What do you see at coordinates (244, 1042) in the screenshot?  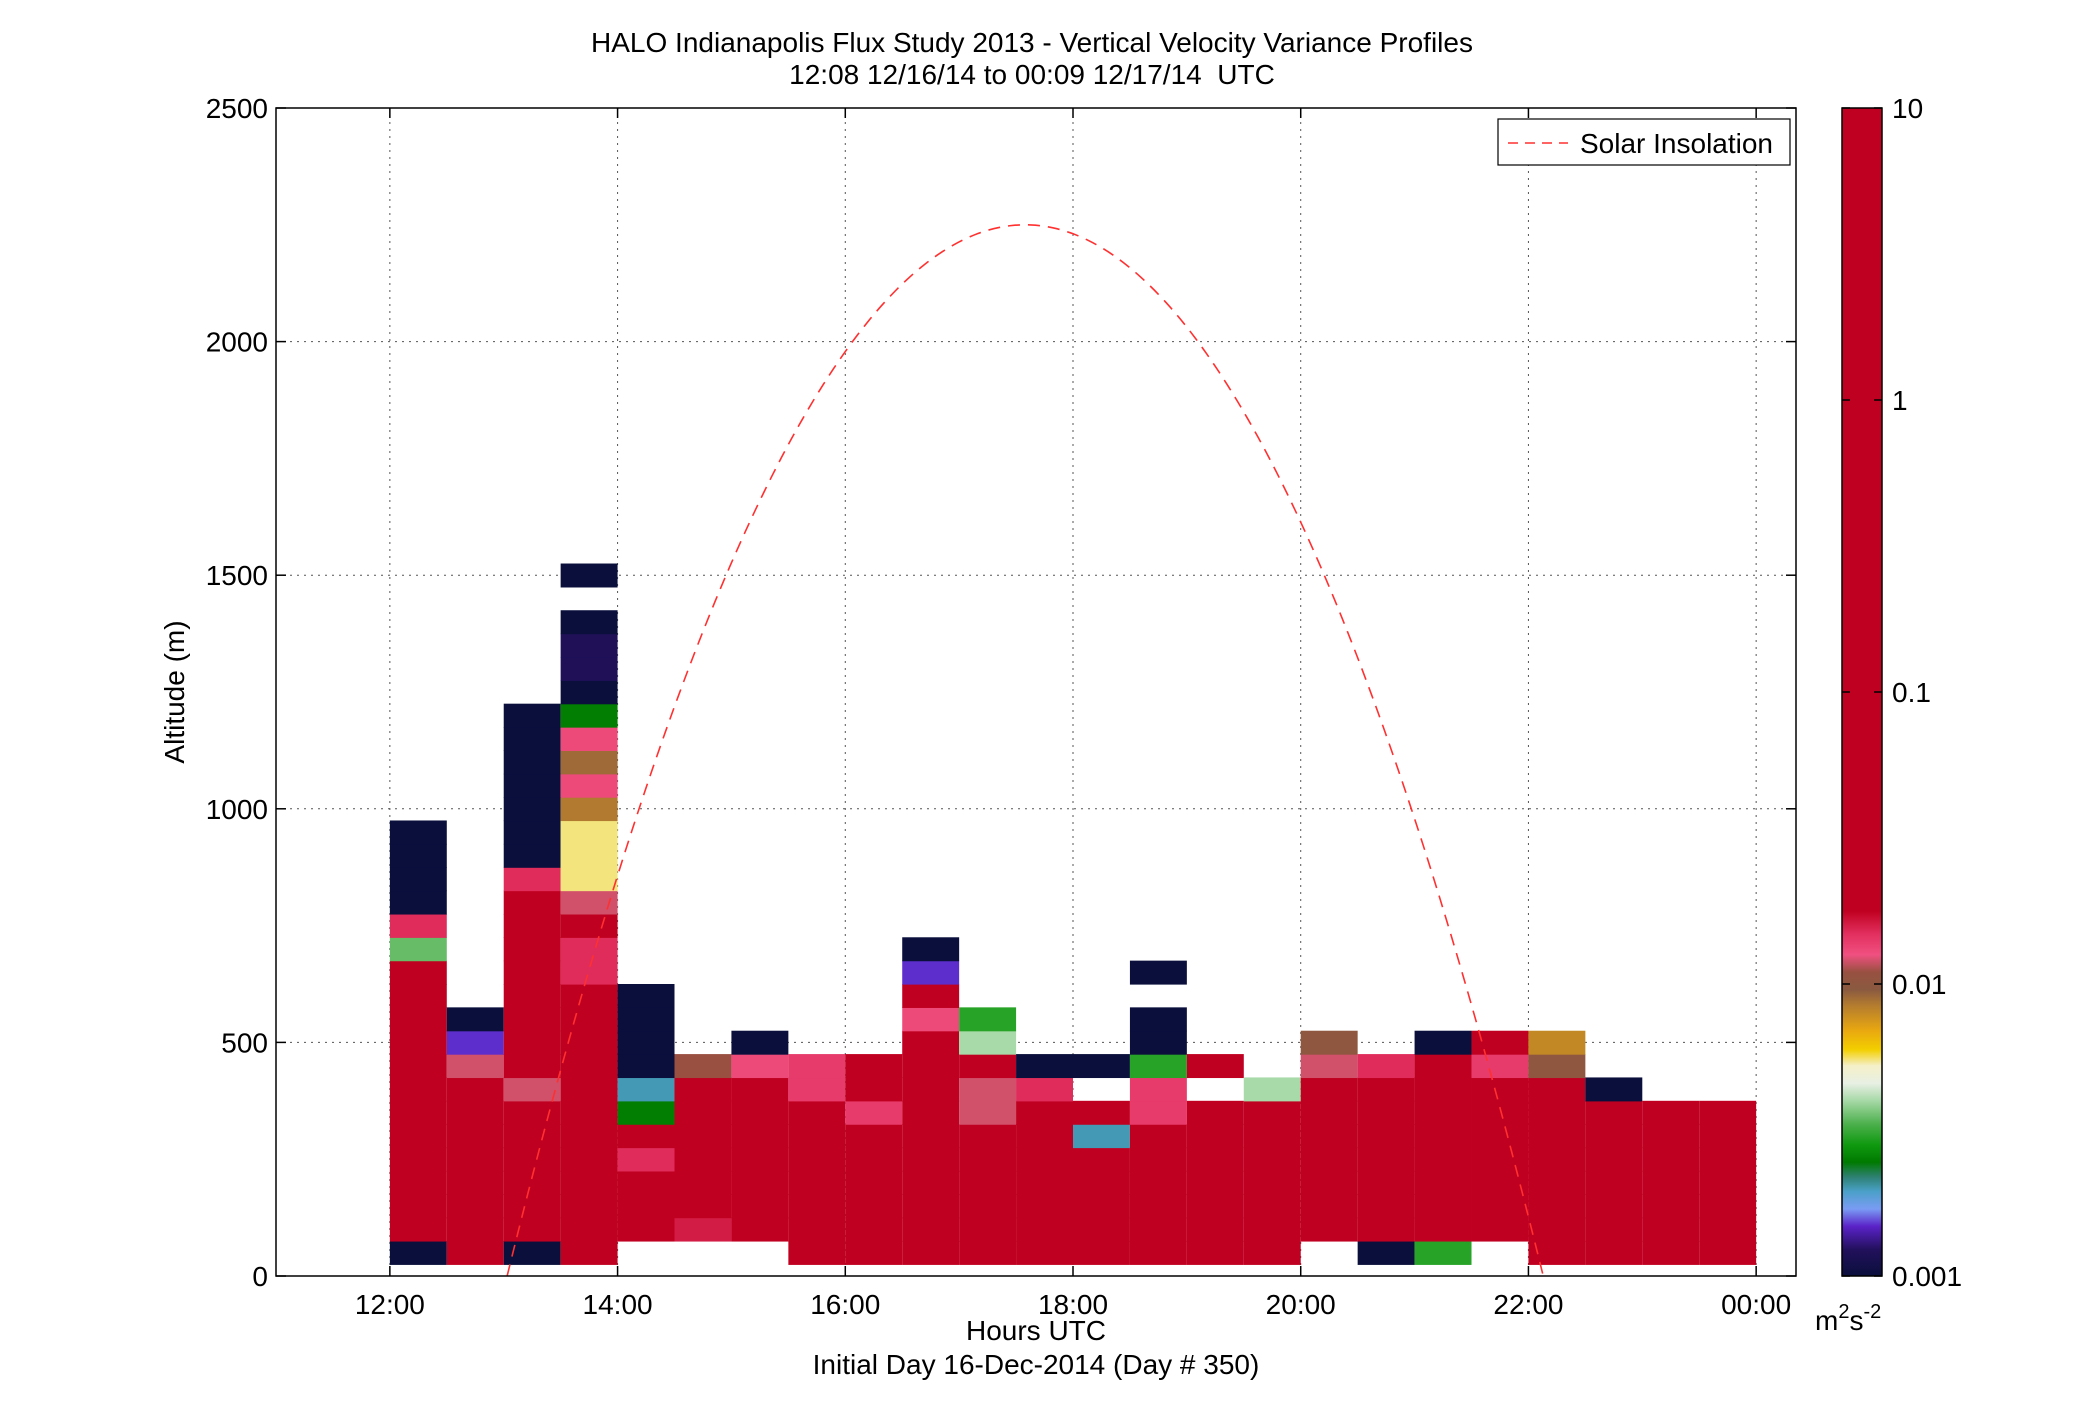 I see `y-tick-label: 500` at bounding box center [244, 1042].